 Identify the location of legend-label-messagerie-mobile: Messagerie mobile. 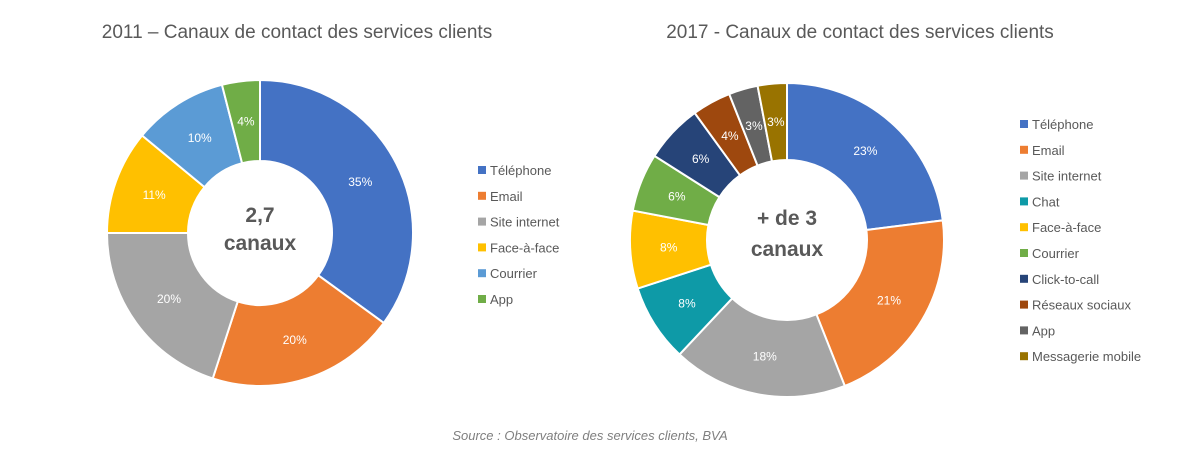
(1086, 356).